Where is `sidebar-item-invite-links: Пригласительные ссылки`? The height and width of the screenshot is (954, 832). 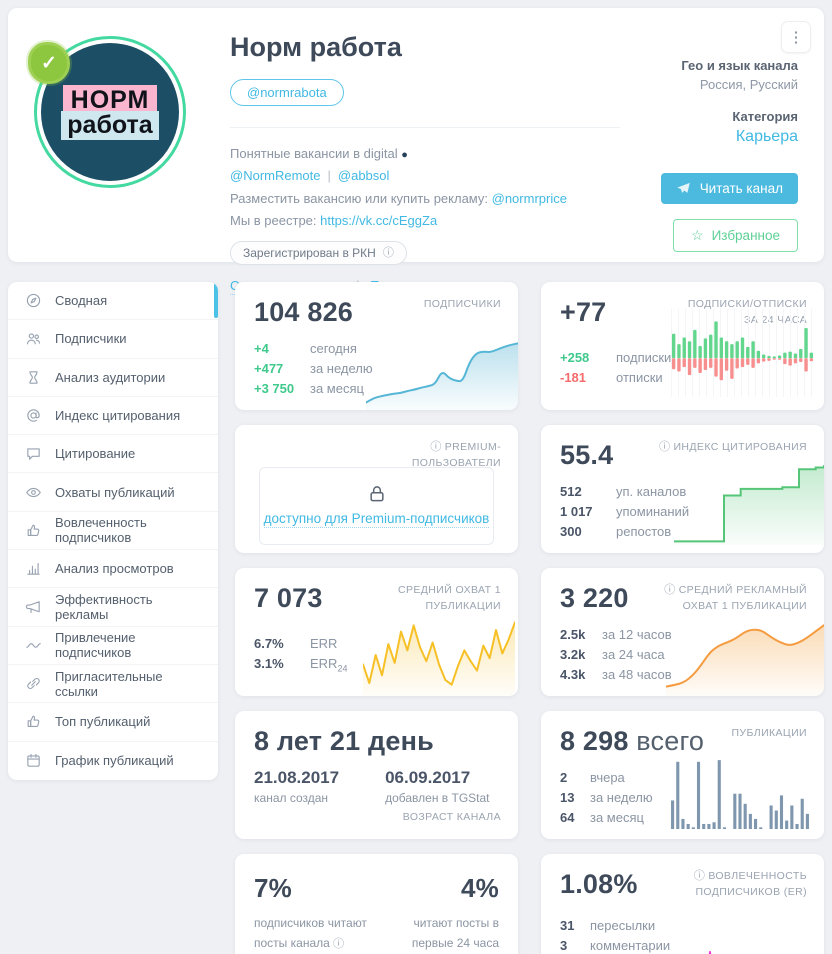
sidebar-item-invite-links: Пригласительные ссылки is located at coordinates (113, 684).